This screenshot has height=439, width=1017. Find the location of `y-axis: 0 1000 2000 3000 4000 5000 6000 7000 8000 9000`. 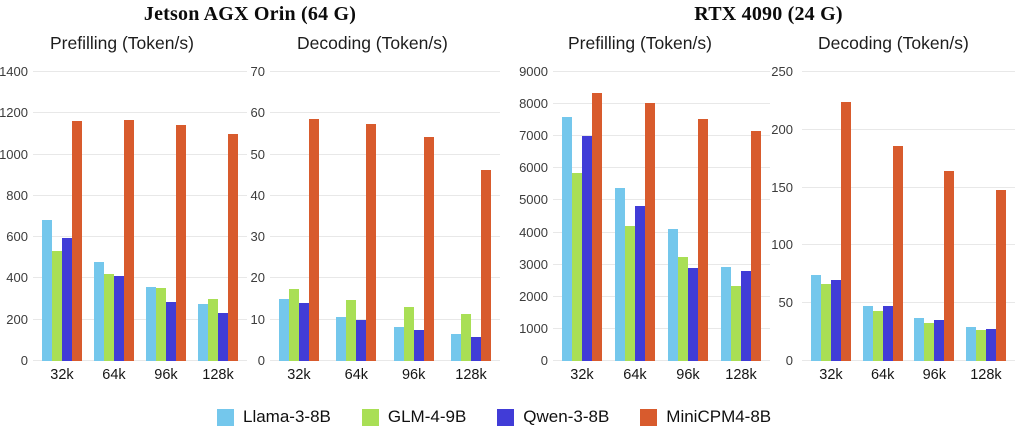

y-axis: 0 1000 2000 3000 4000 5000 6000 7000 8000 9000 is located at coordinates (524, 216).